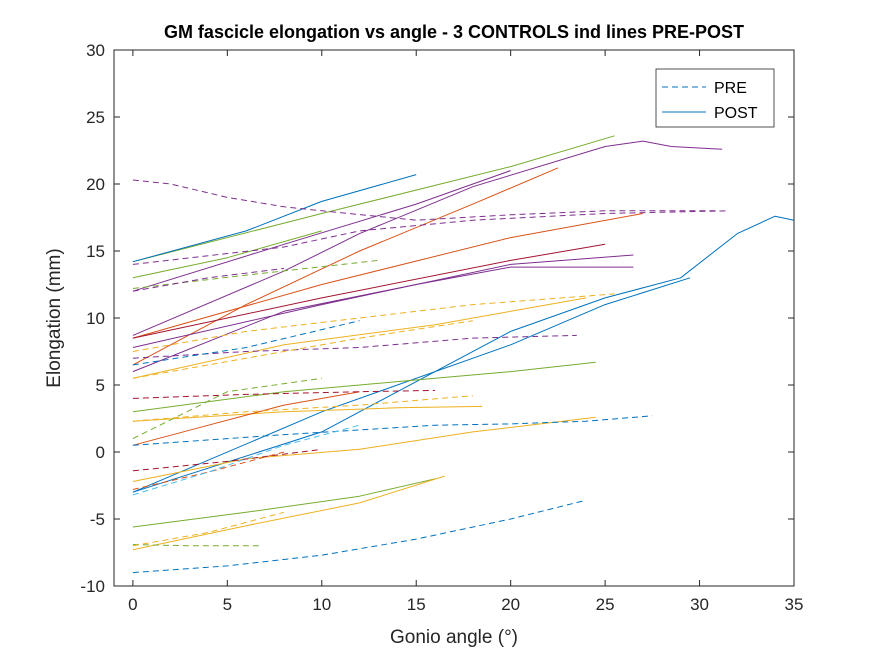  Describe the element at coordinates (95, 117) in the screenshot. I see `y-tick-label: 25` at that location.